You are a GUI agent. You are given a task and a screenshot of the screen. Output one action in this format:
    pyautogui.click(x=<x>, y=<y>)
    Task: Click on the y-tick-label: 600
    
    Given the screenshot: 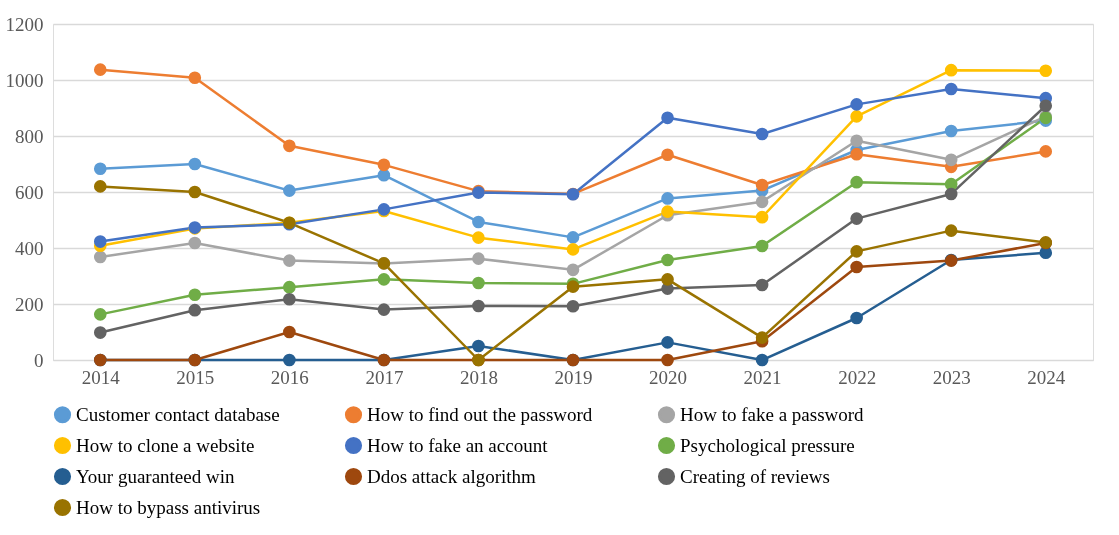 What is the action you would take?
    pyautogui.click(x=29, y=192)
    